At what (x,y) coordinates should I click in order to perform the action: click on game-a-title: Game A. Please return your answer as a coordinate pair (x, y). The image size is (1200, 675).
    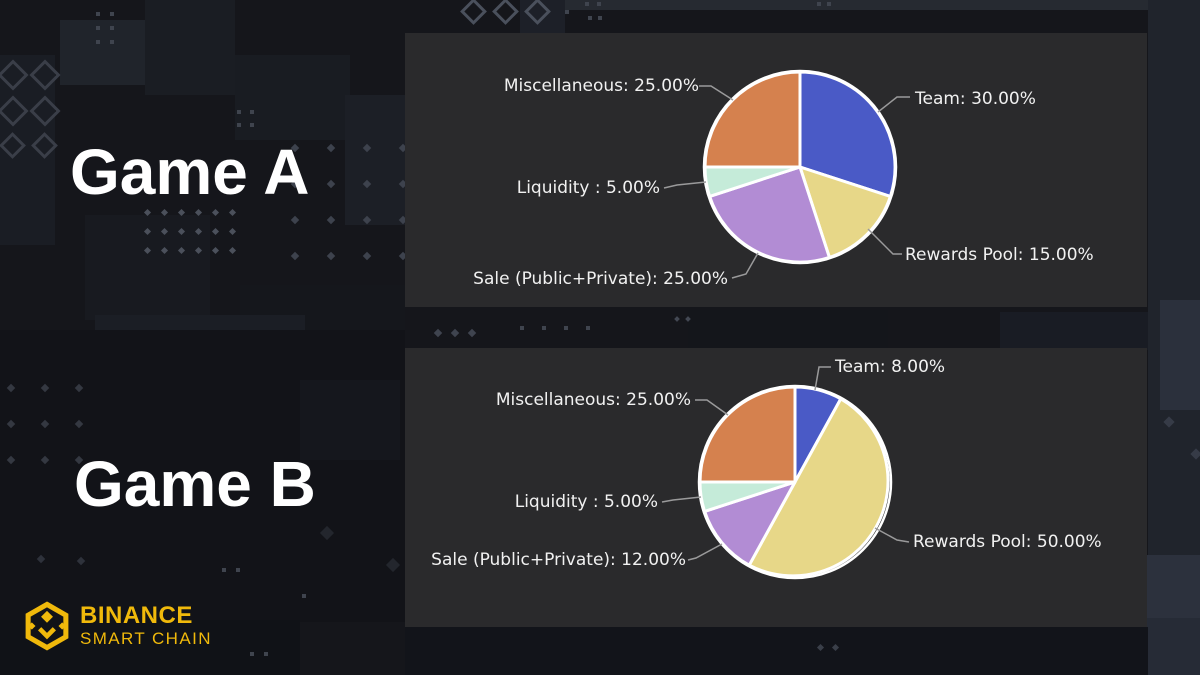
    Looking at the image, I should click on (190, 172).